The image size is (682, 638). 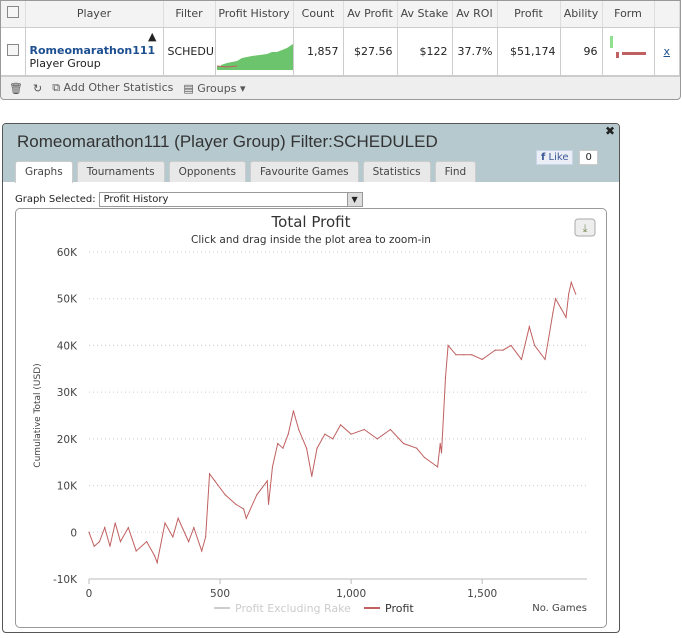 What do you see at coordinates (89, 594) in the screenshot?
I see `x-tick-label: 0` at bounding box center [89, 594].